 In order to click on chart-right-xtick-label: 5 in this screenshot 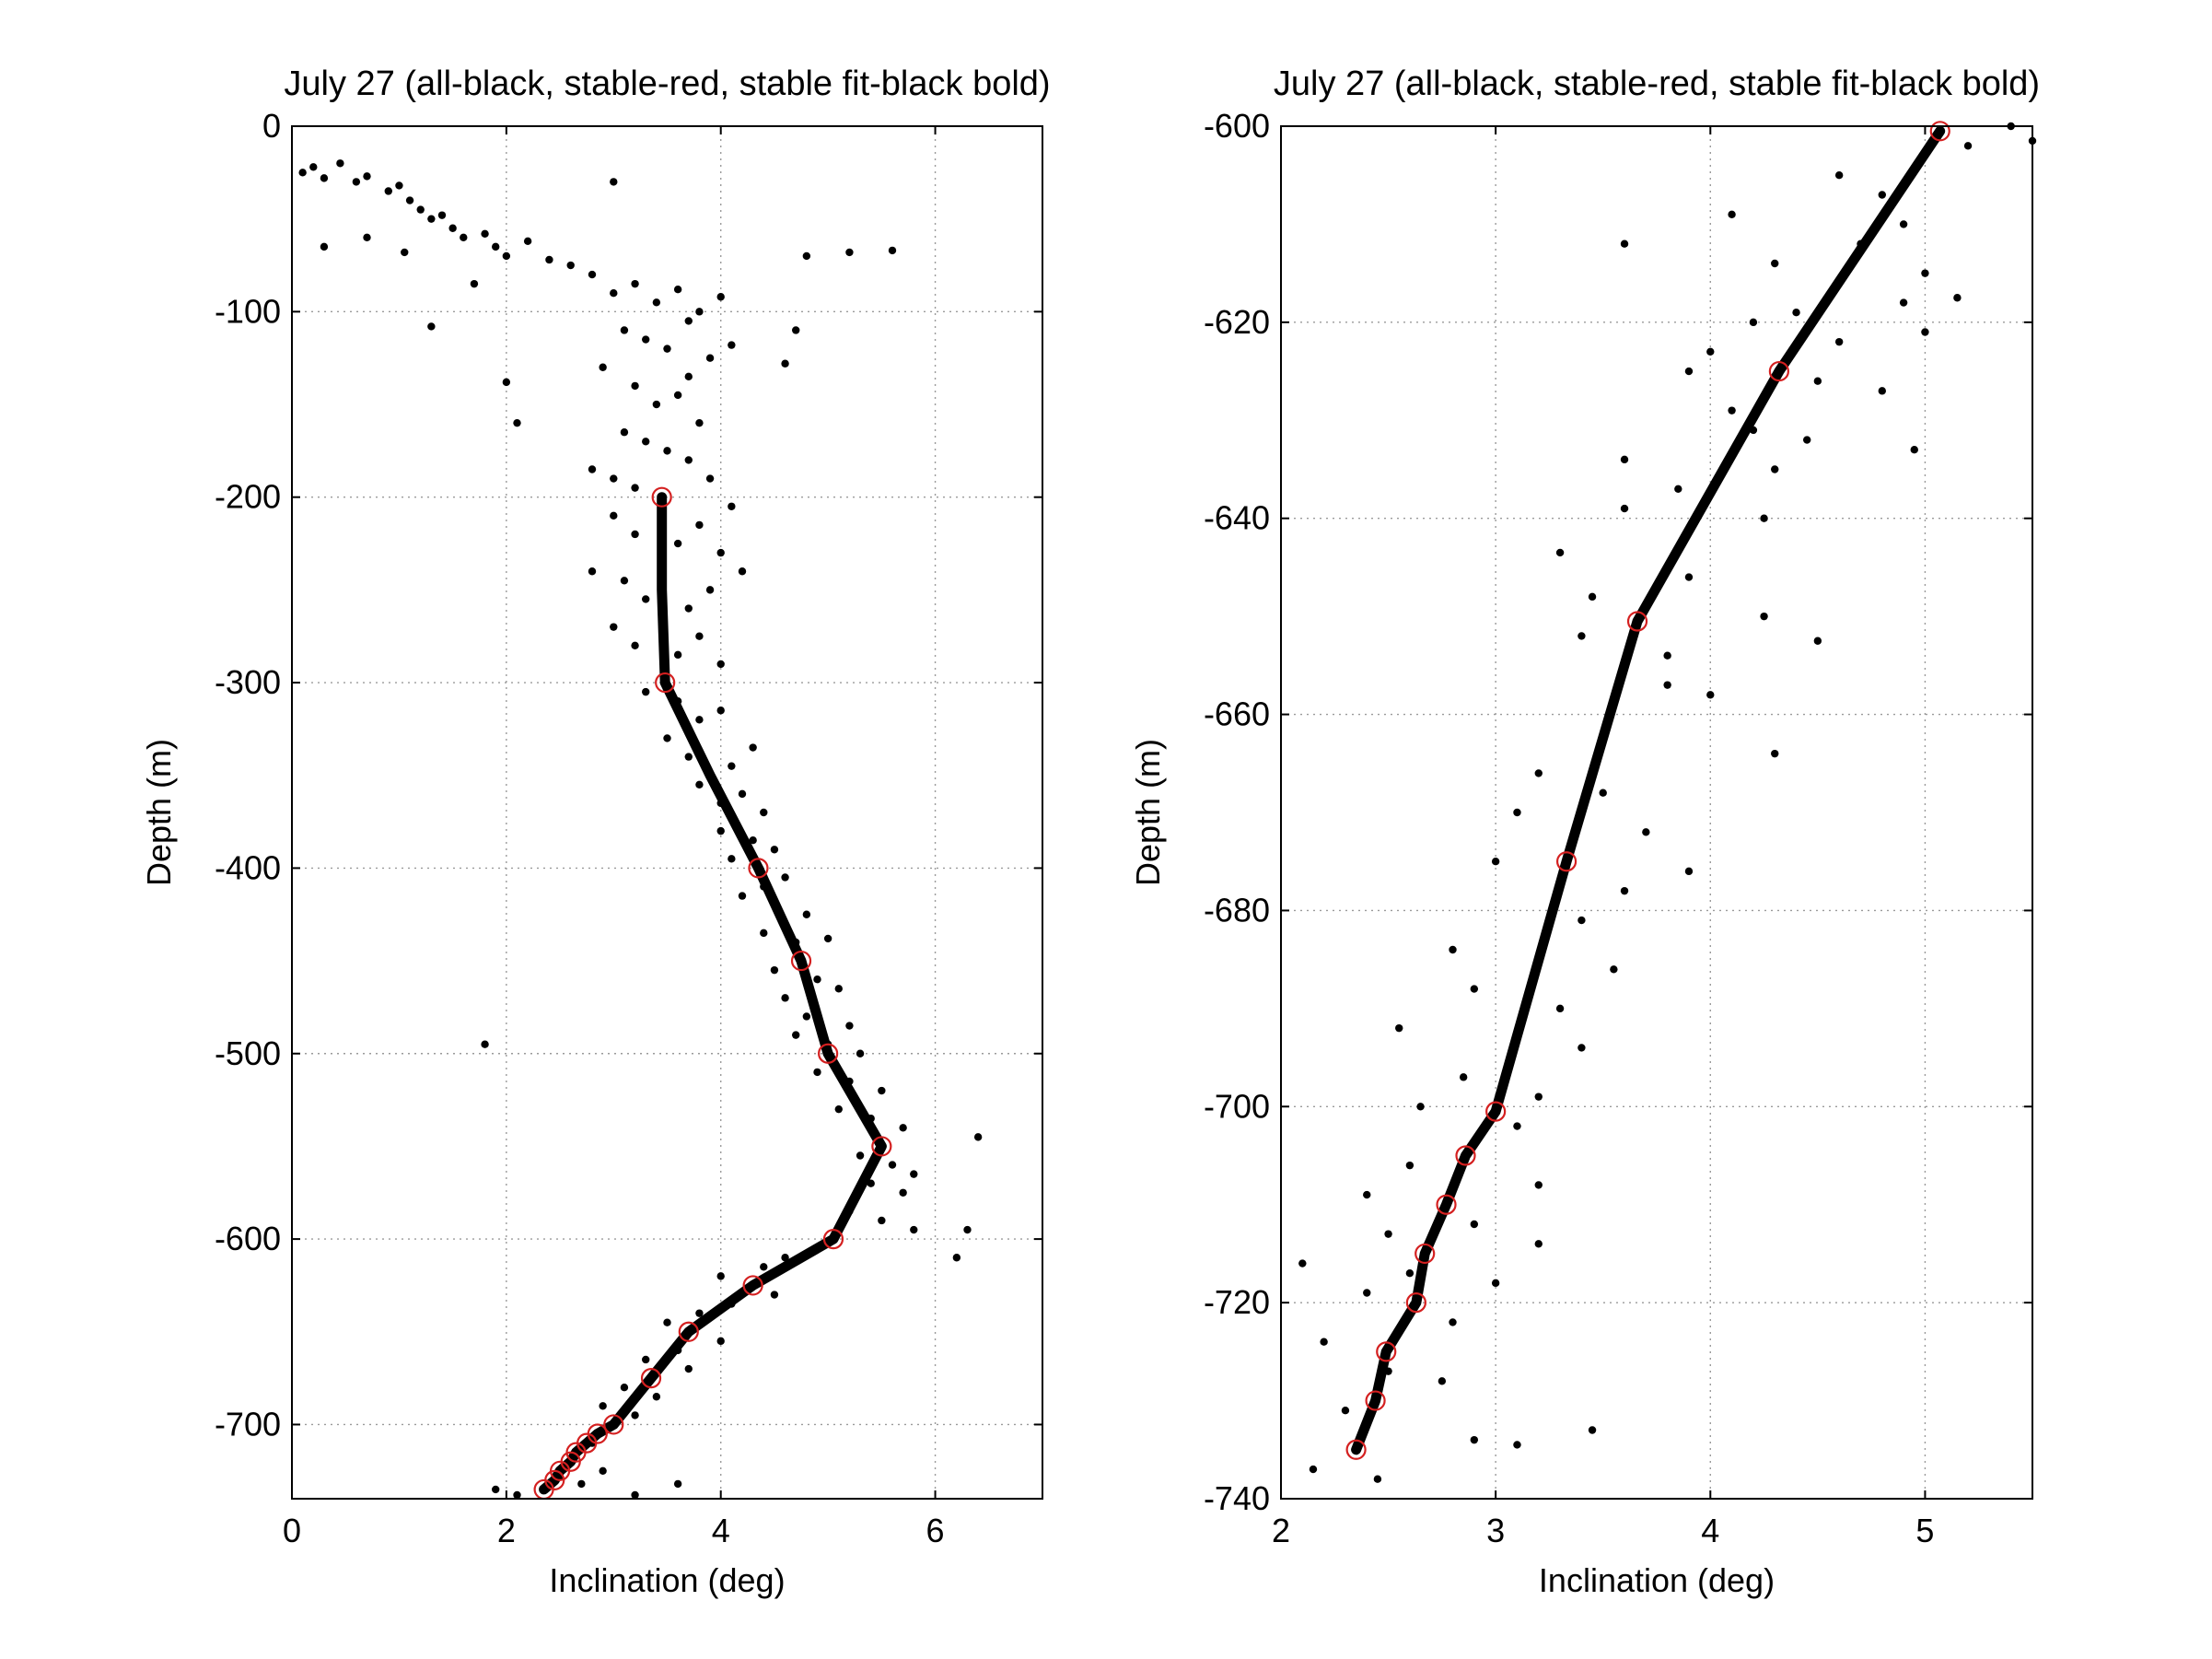, I will do `click(1925, 1530)`.